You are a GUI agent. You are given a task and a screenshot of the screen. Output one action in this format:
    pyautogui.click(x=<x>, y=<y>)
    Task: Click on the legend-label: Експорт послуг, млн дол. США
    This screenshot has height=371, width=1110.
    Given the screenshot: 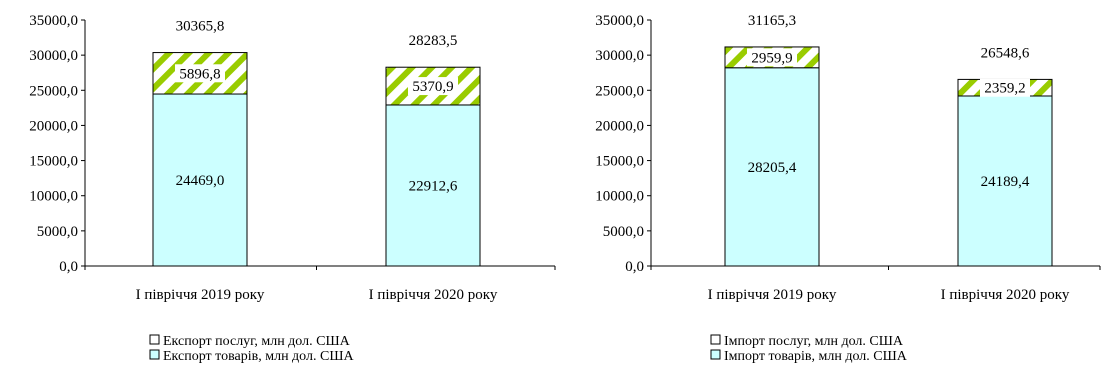 What is the action you would take?
    pyautogui.click(x=257, y=341)
    